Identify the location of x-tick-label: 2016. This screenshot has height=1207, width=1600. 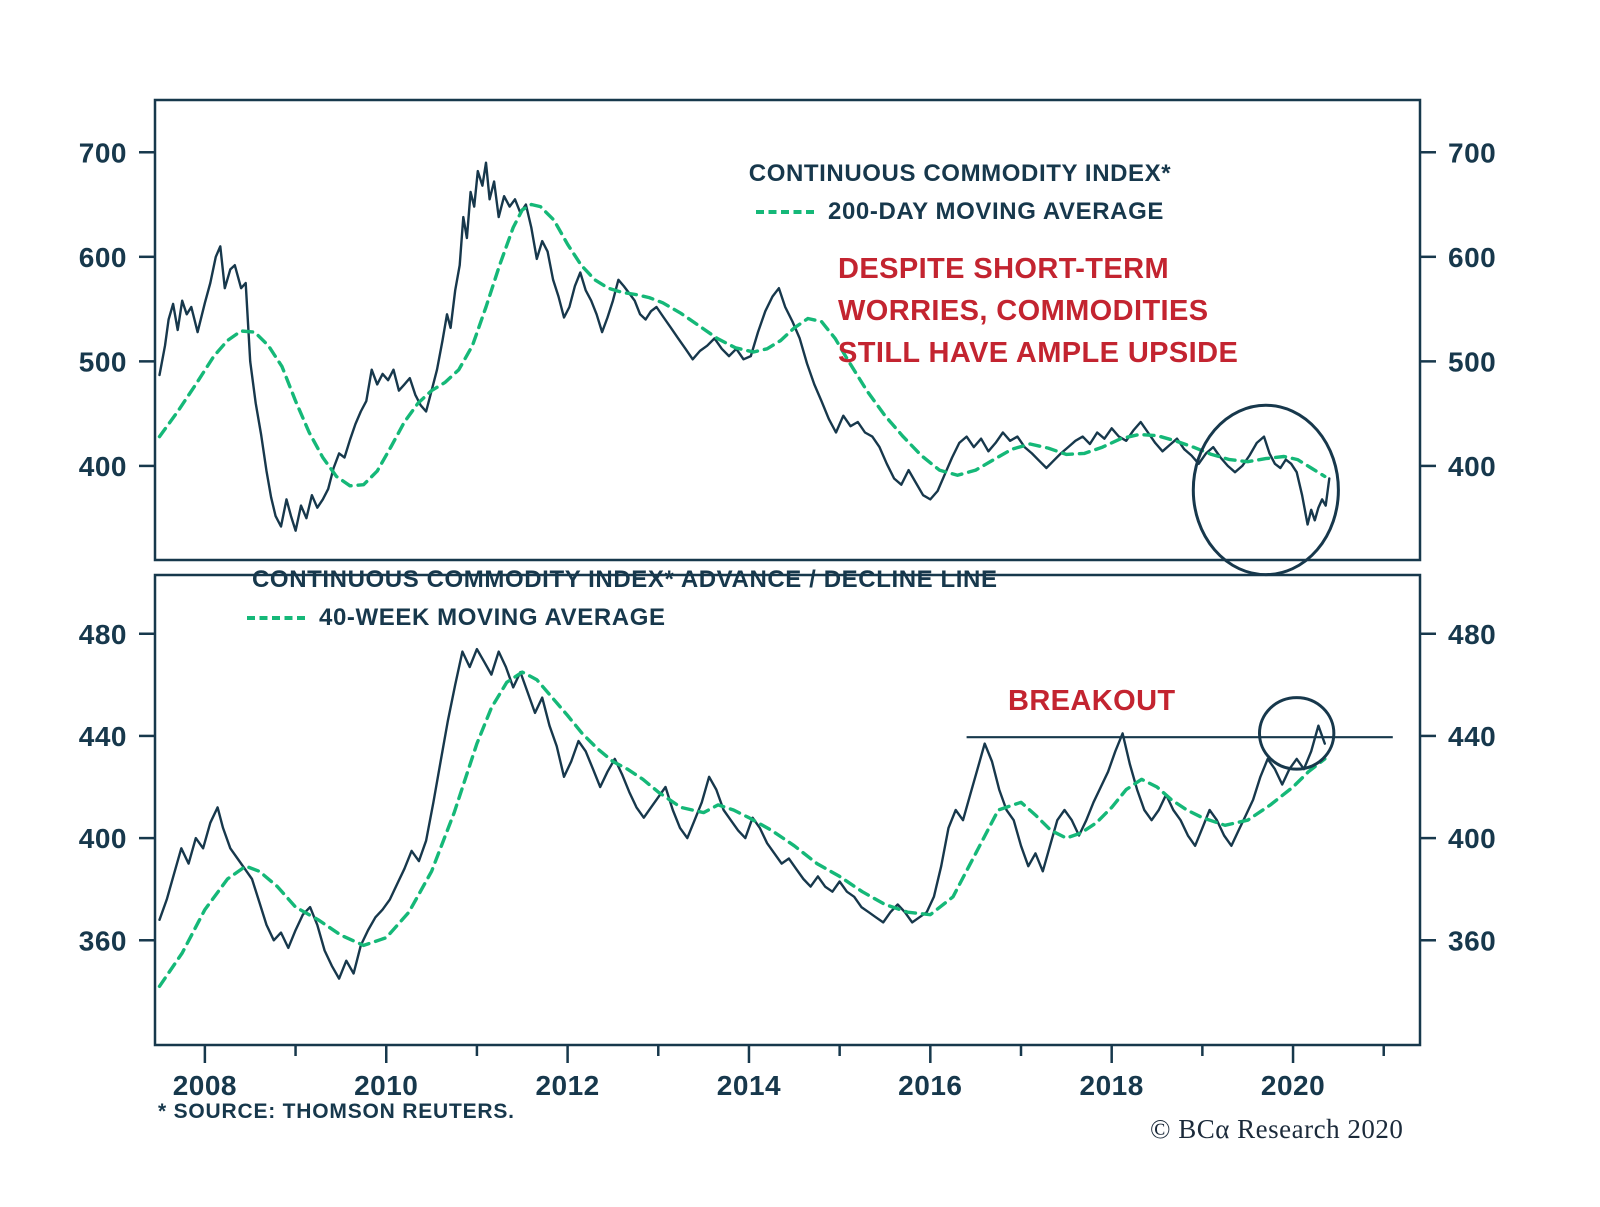
(930, 1085).